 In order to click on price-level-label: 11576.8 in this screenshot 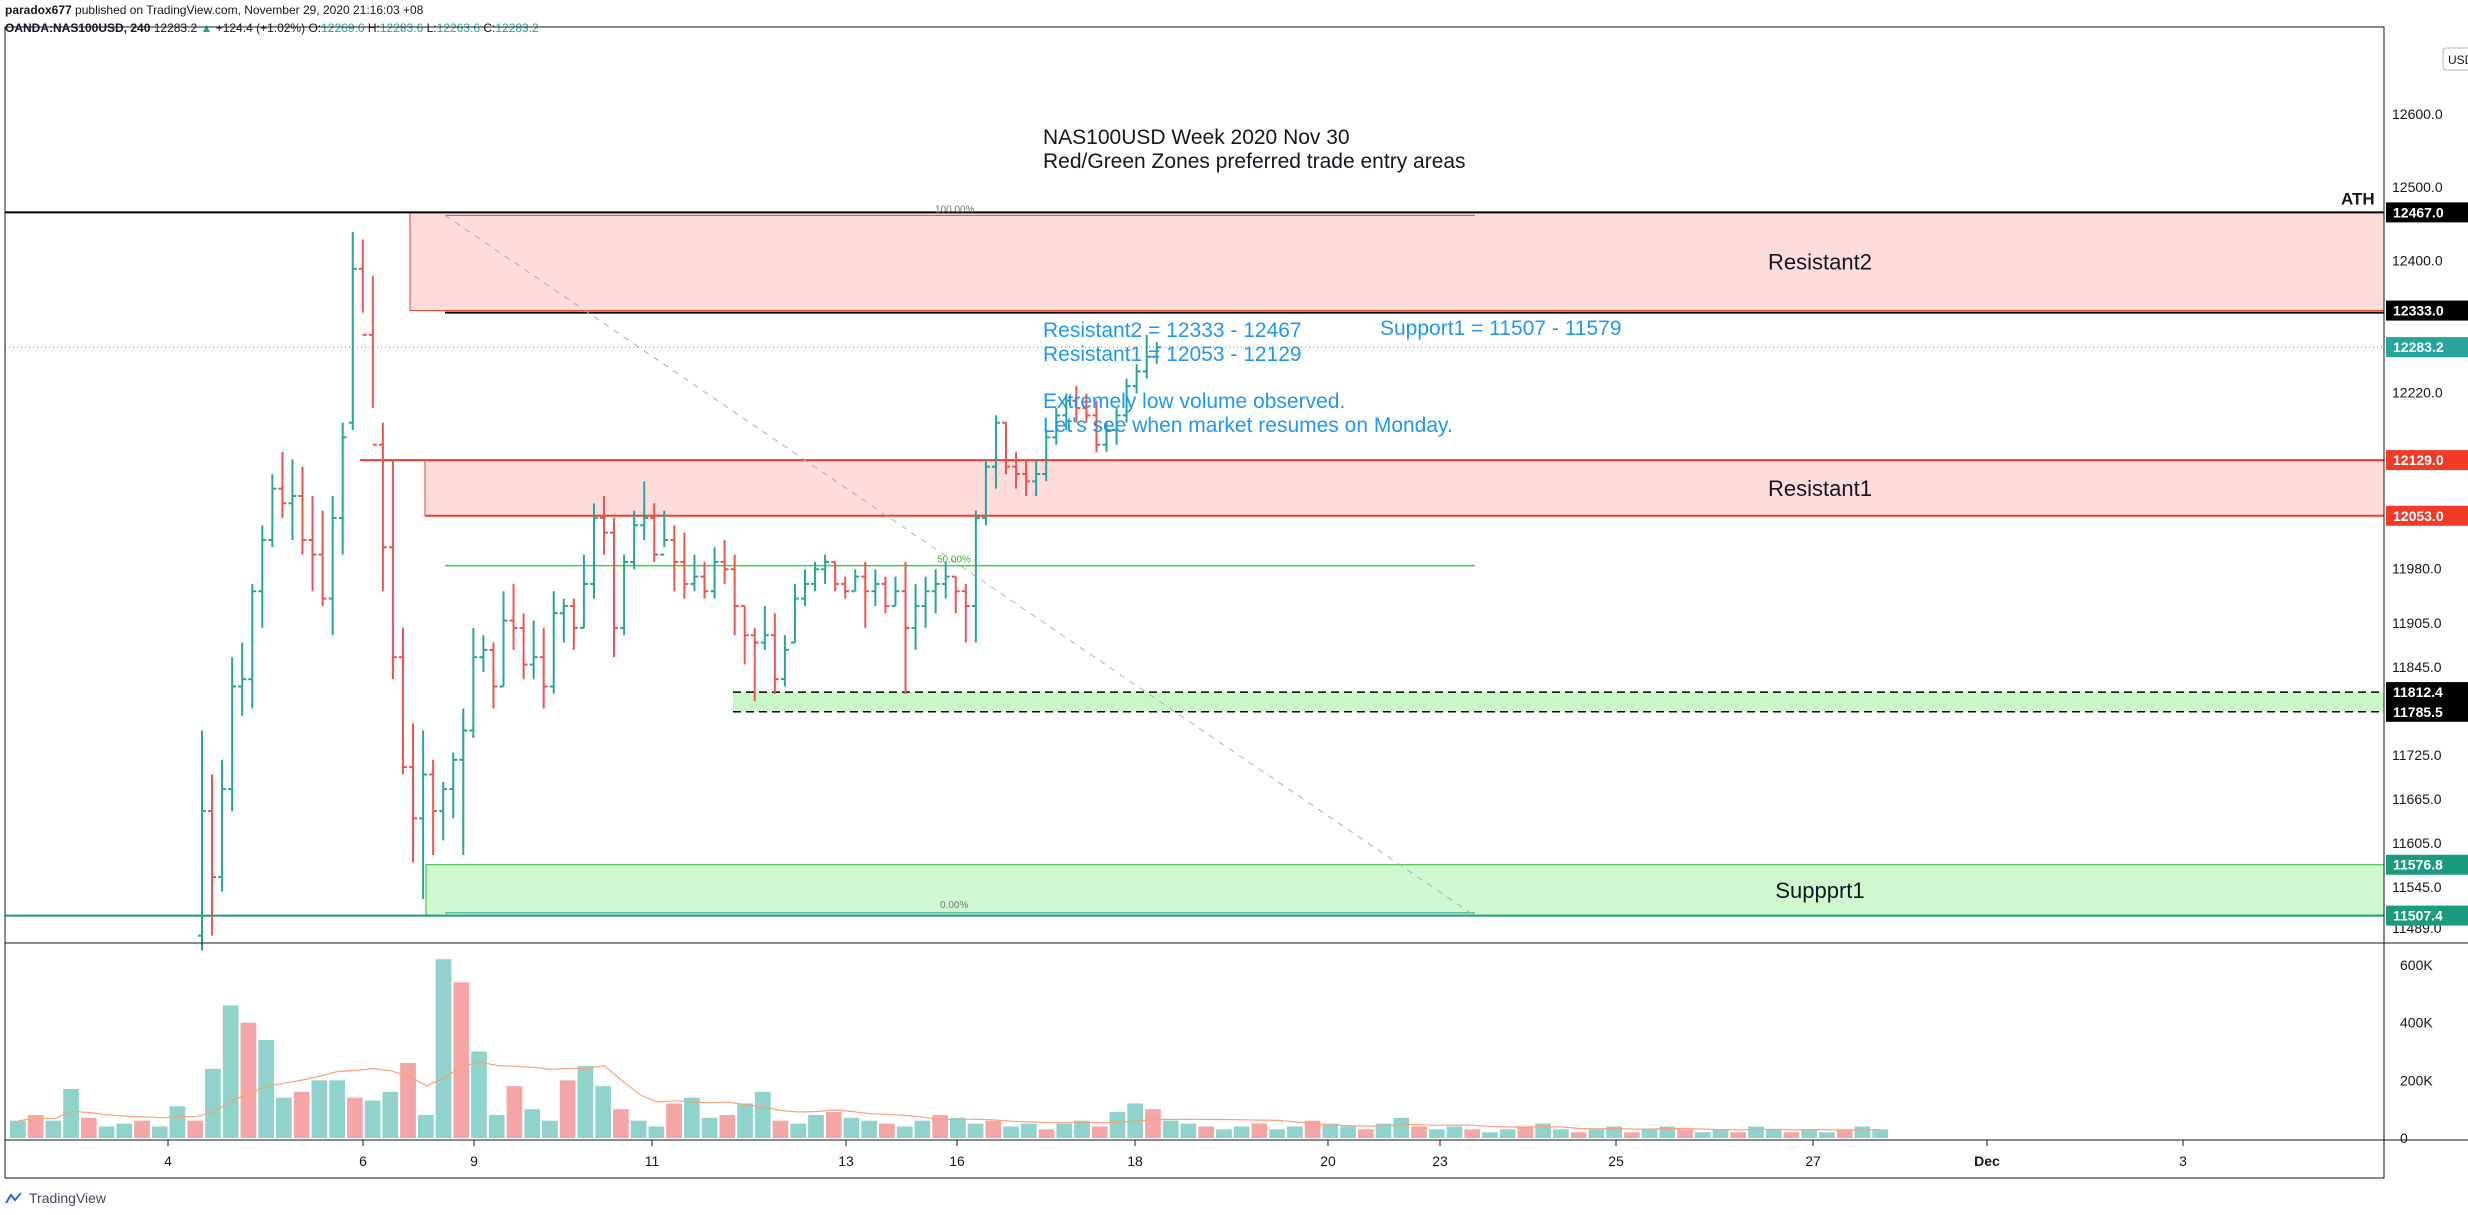, I will do `click(2418, 865)`.